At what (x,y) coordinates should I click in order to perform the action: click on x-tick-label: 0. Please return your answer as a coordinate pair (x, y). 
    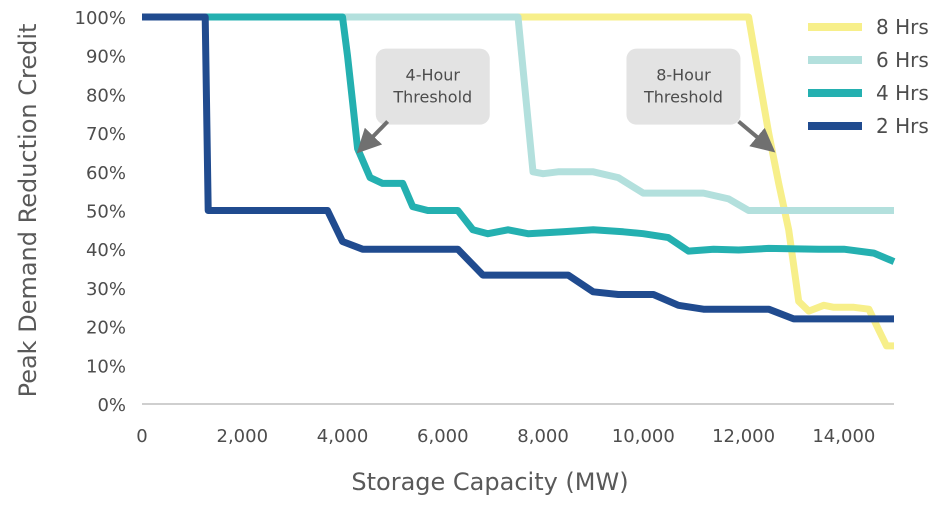
    Looking at the image, I should click on (141, 436).